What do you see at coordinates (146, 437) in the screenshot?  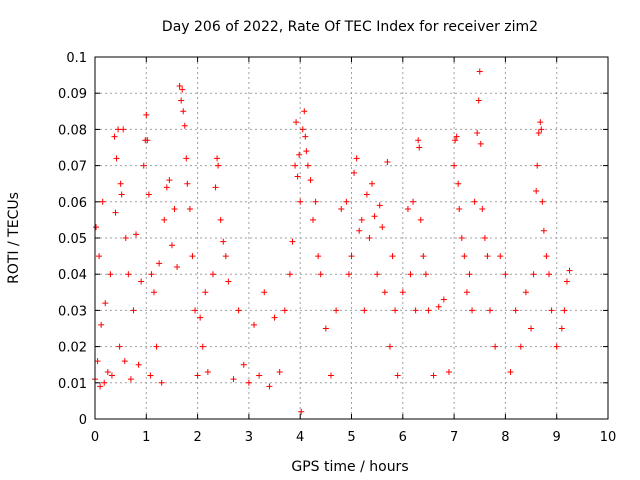 I see `x-tick-label: 1` at bounding box center [146, 437].